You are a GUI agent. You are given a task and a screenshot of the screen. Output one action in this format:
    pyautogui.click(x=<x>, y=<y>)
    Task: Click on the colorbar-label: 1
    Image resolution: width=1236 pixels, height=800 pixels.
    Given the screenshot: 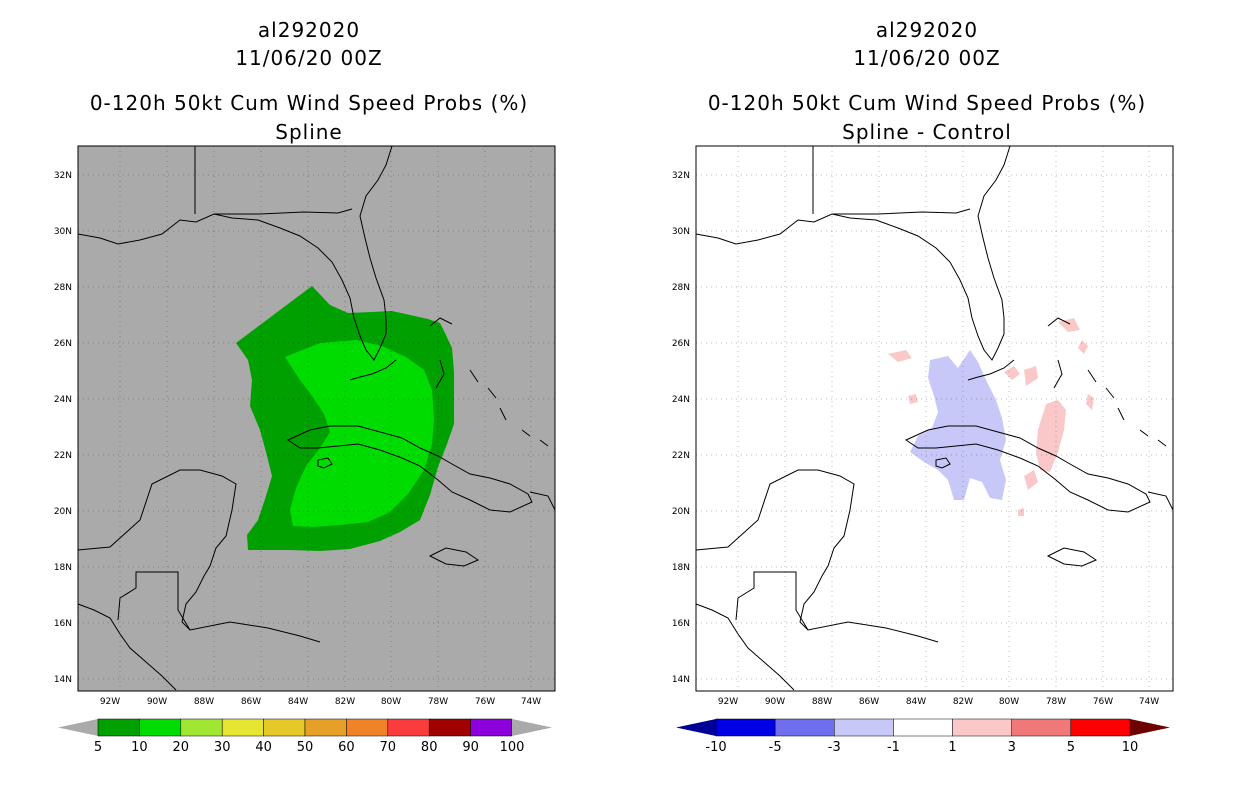 What is the action you would take?
    pyautogui.click(x=952, y=747)
    